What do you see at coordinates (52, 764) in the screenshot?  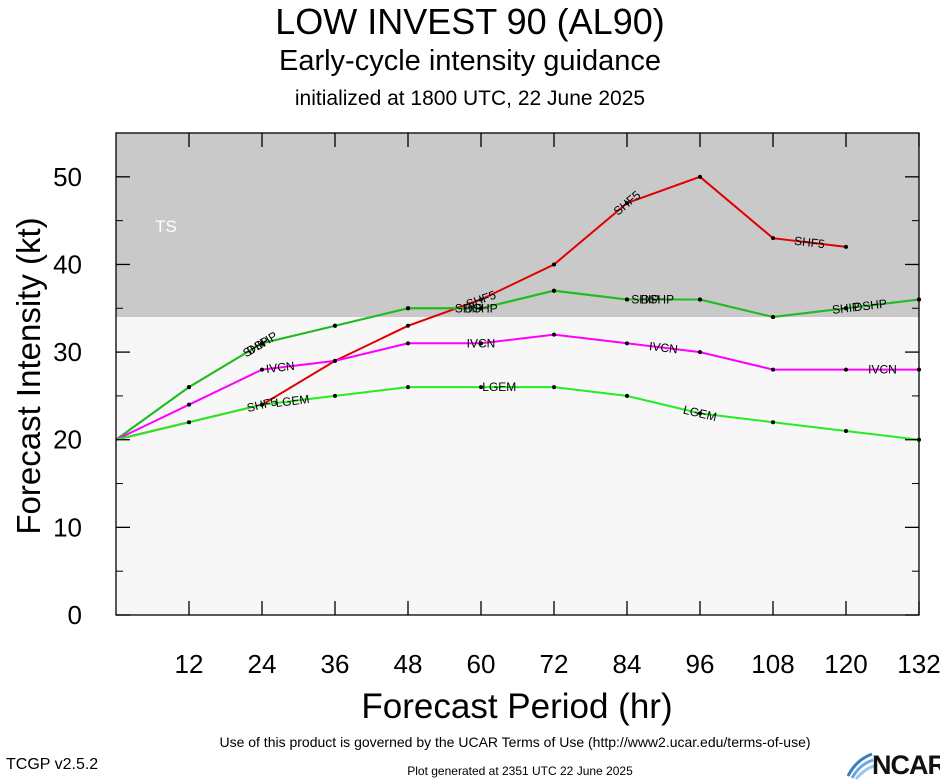 I see `version-label: TCGP v2.5.2` at bounding box center [52, 764].